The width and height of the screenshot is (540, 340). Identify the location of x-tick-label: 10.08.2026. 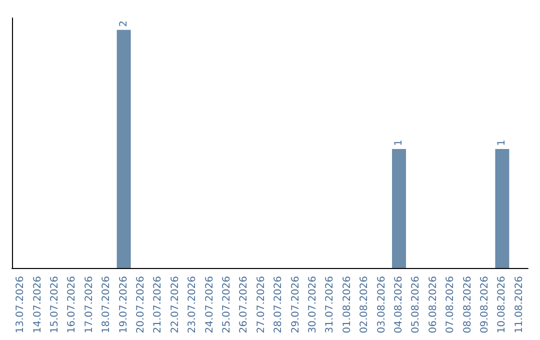
(502, 305).